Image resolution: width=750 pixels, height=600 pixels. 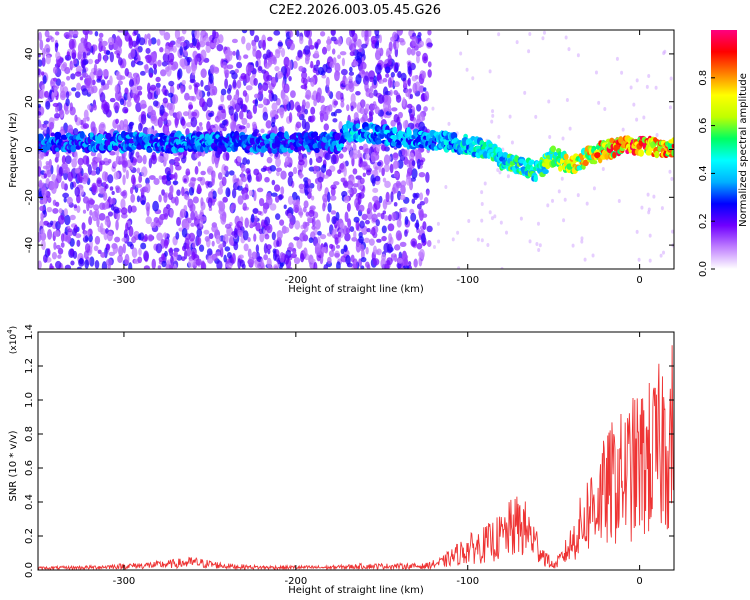 What do you see at coordinates (703, 173) in the screenshot?
I see `colorbar-tick-label: 0.4` at bounding box center [703, 173].